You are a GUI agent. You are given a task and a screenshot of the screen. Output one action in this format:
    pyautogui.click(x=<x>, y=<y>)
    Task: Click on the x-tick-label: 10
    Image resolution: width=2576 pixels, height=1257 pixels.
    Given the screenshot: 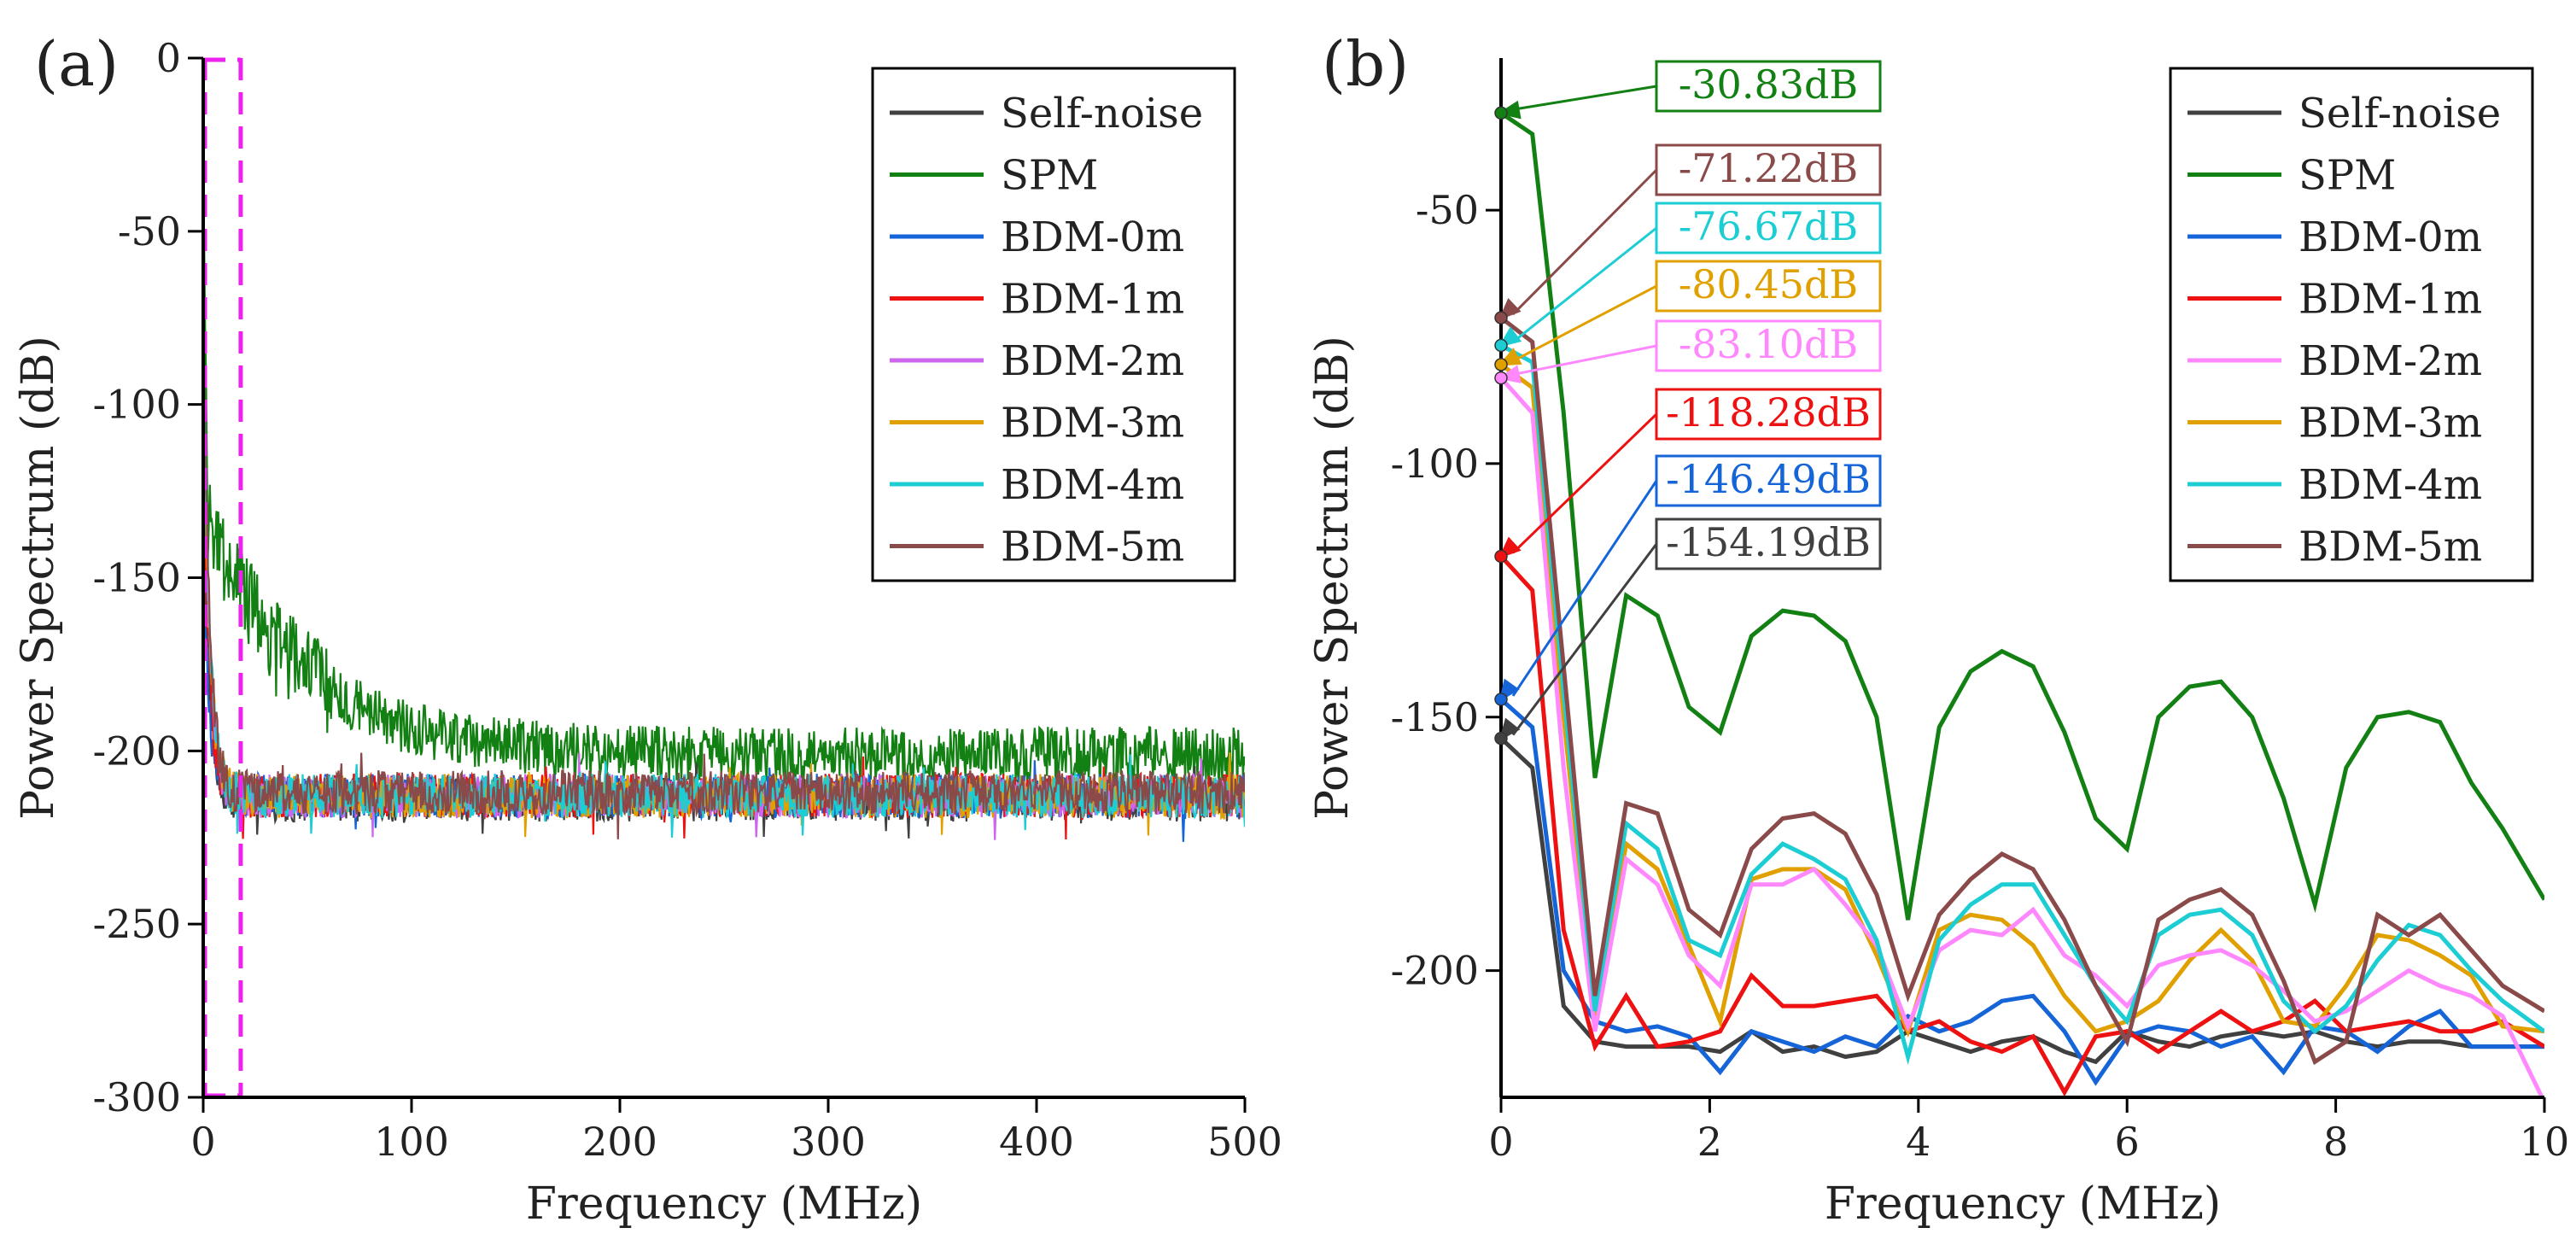 What is the action you would take?
    pyautogui.click(x=2545, y=1142)
    